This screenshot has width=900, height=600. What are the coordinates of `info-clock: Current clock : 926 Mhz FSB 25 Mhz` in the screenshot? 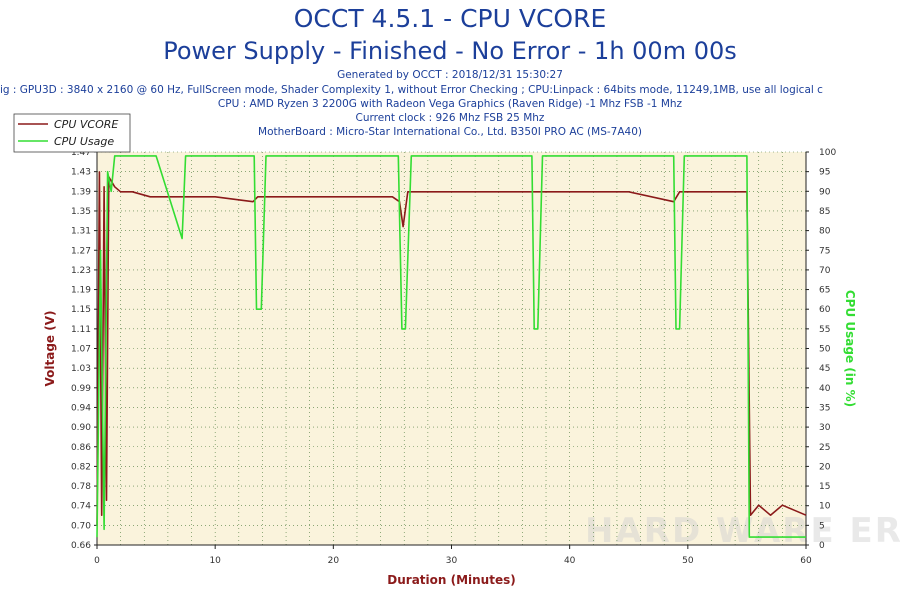 It's located at (450, 118).